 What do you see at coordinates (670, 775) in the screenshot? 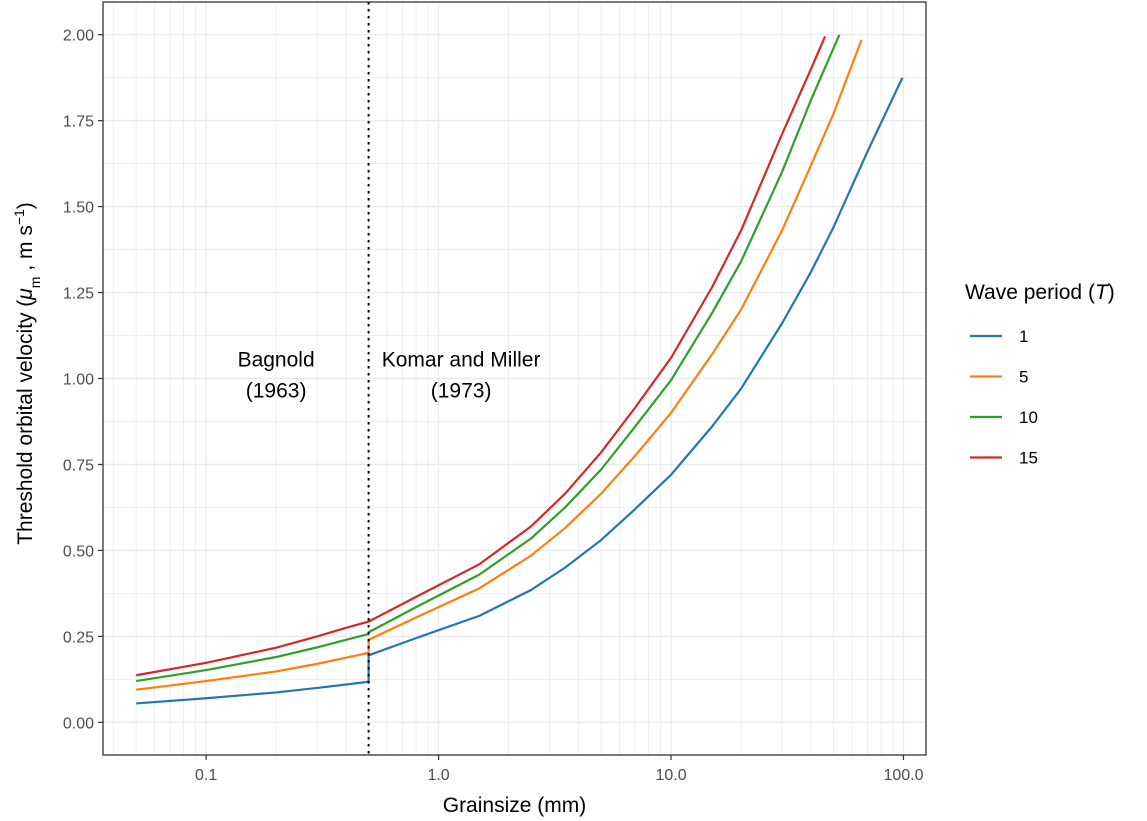
I see `x-tick-label: 10.0` at bounding box center [670, 775].